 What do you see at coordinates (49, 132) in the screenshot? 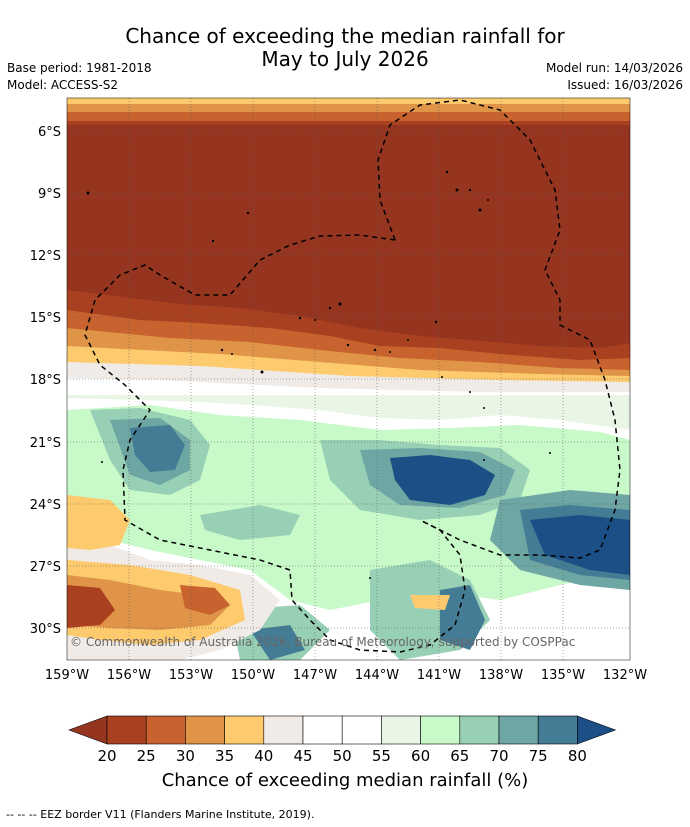
I see `lat-label: 6°S` at bounding box center [49, 132].